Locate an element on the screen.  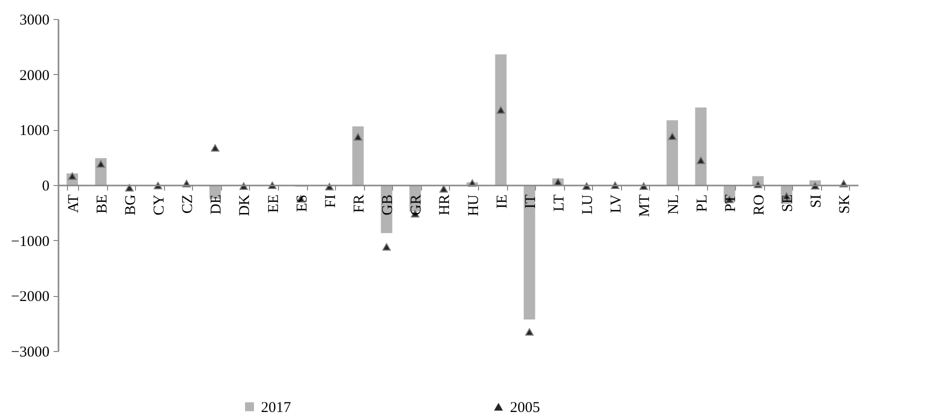
x-tick-label: MT is located at coordinates (645, 205).